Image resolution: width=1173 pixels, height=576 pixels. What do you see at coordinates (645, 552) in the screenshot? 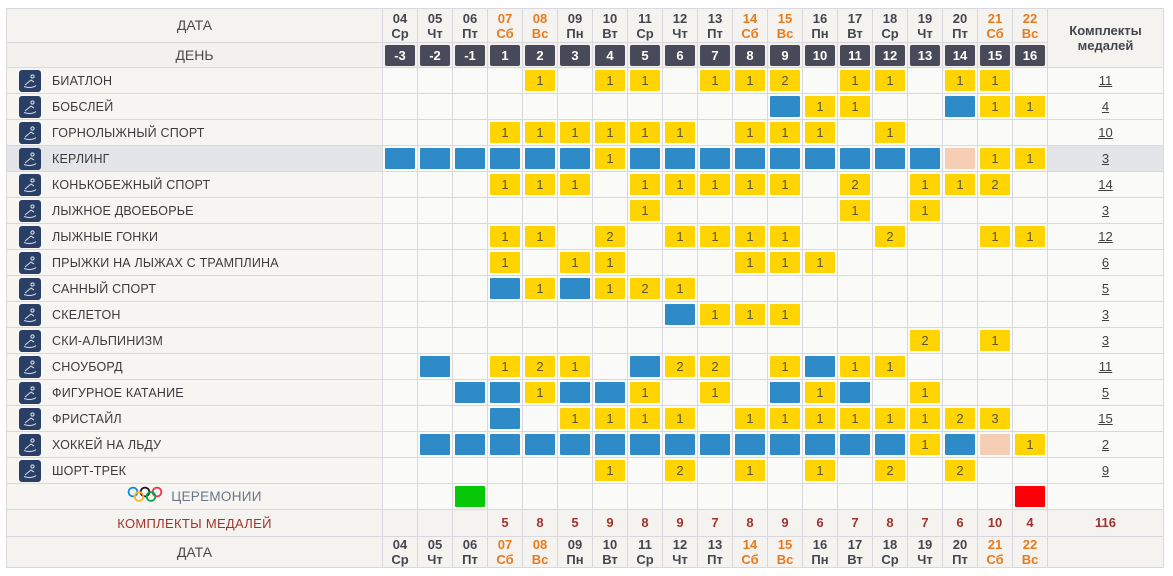
I see `date-cell: 11 Ср` at bounding box center [645, 552].